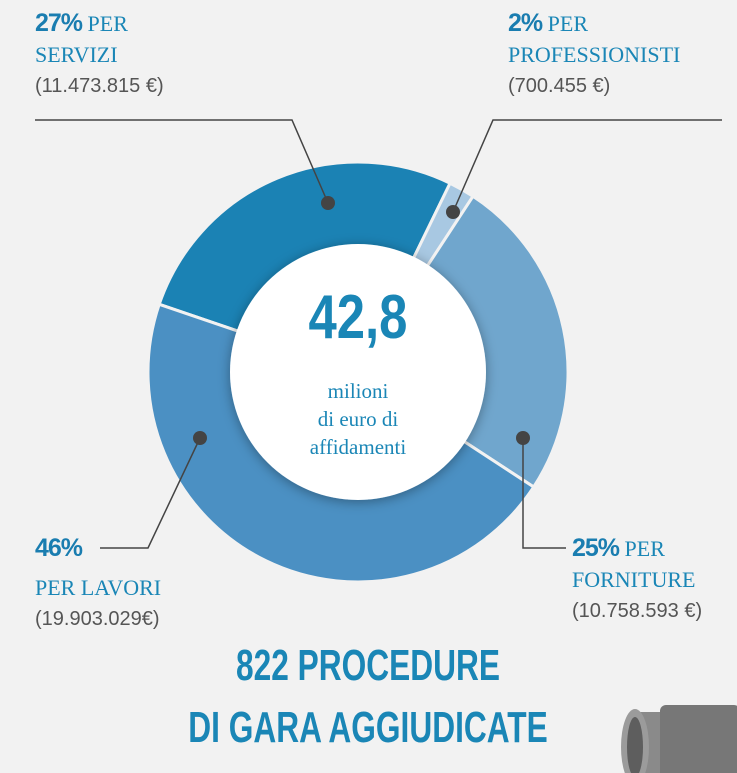 The width and height of the screenshot is (737, 773). I want to click on slice-label: 2% PER PROFESSIONISTI (700.455 €), so click(620, 55).